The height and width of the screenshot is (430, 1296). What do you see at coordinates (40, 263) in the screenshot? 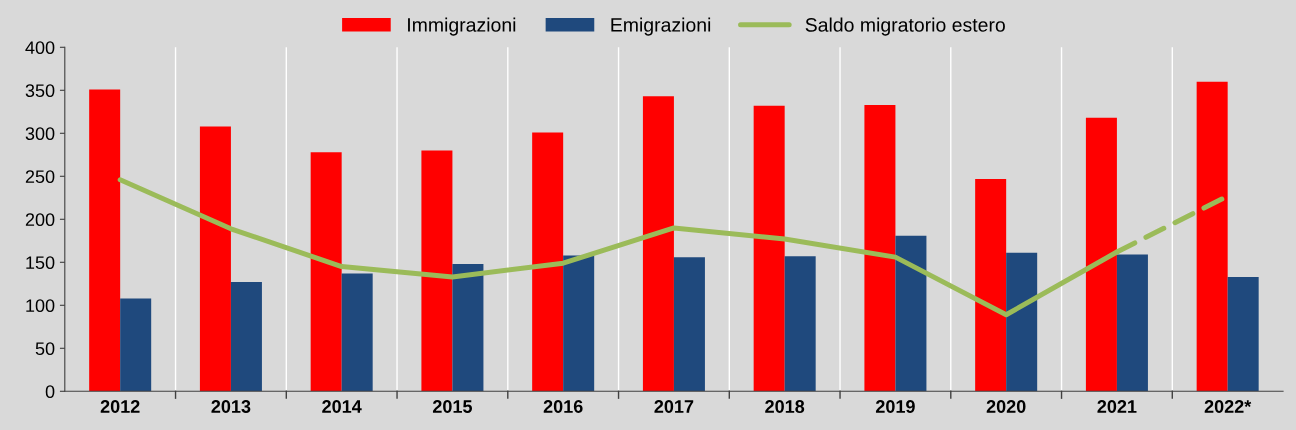
I see `y-tick-label: 150` at bounding box center [40, 263].